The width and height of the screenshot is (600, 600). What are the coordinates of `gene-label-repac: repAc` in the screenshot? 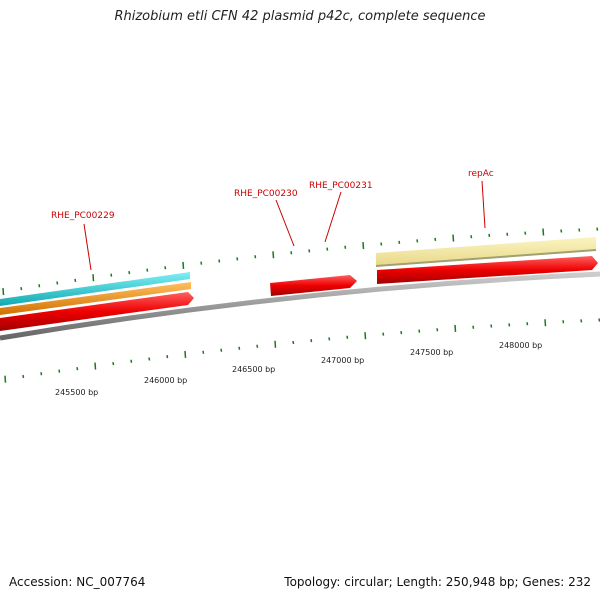 It's located at (481, 174).